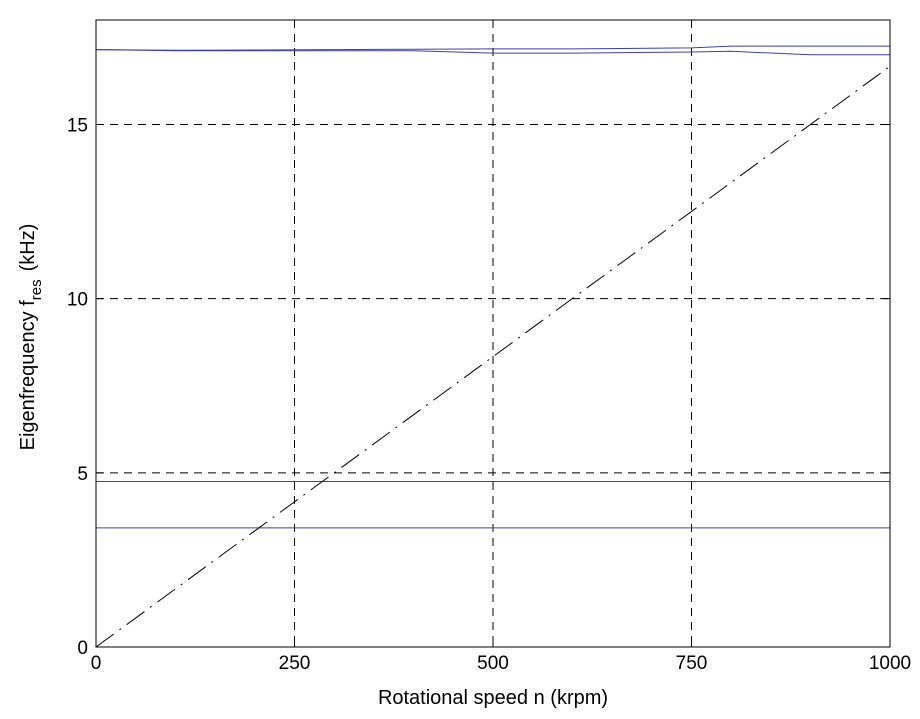 The image size is (920, 719). I want to click on y-tick-label: 15, so click(77, 126).